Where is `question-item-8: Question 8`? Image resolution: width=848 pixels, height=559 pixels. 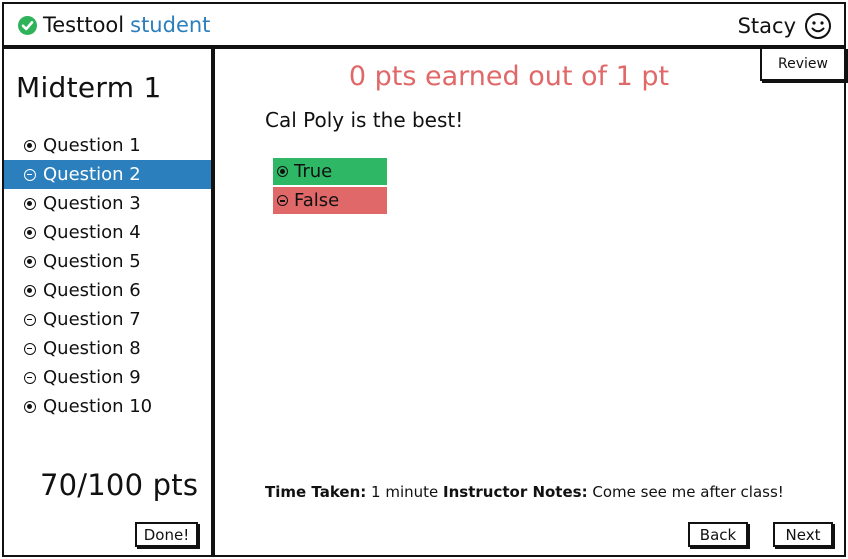
question-item-8: Question 8 is located at coordinates (107, 348).